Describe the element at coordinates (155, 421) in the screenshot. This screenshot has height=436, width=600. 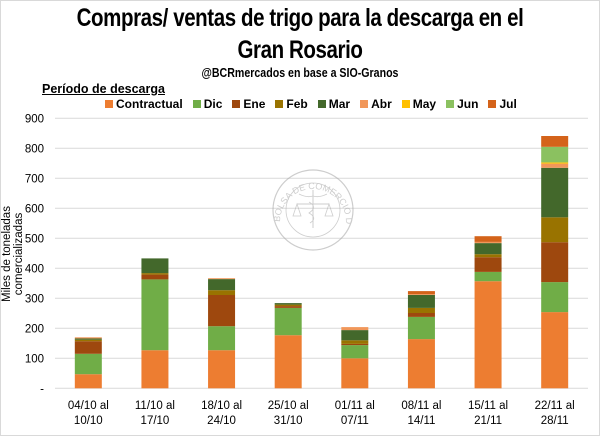
I see `x-tick-label: 17/10` at that location.